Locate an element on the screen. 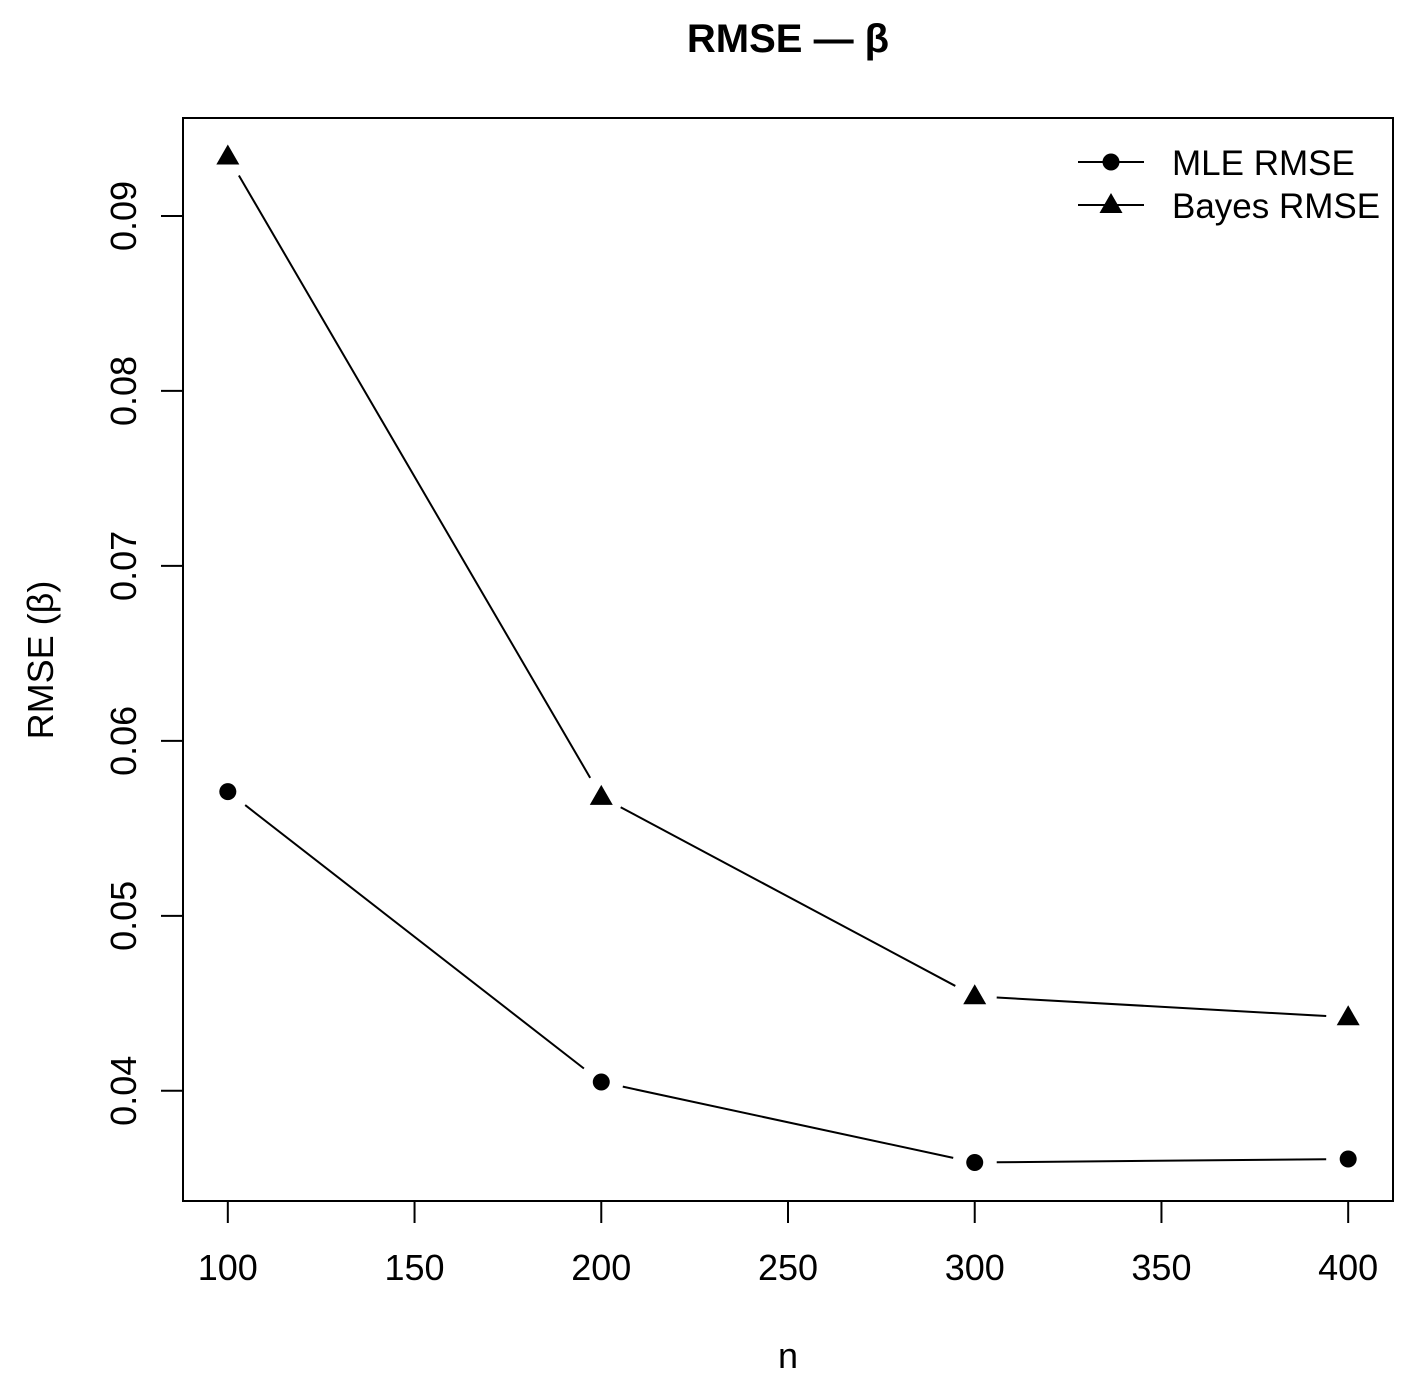  y-tick-label: 0.07 is located at coordinates (123, 566).